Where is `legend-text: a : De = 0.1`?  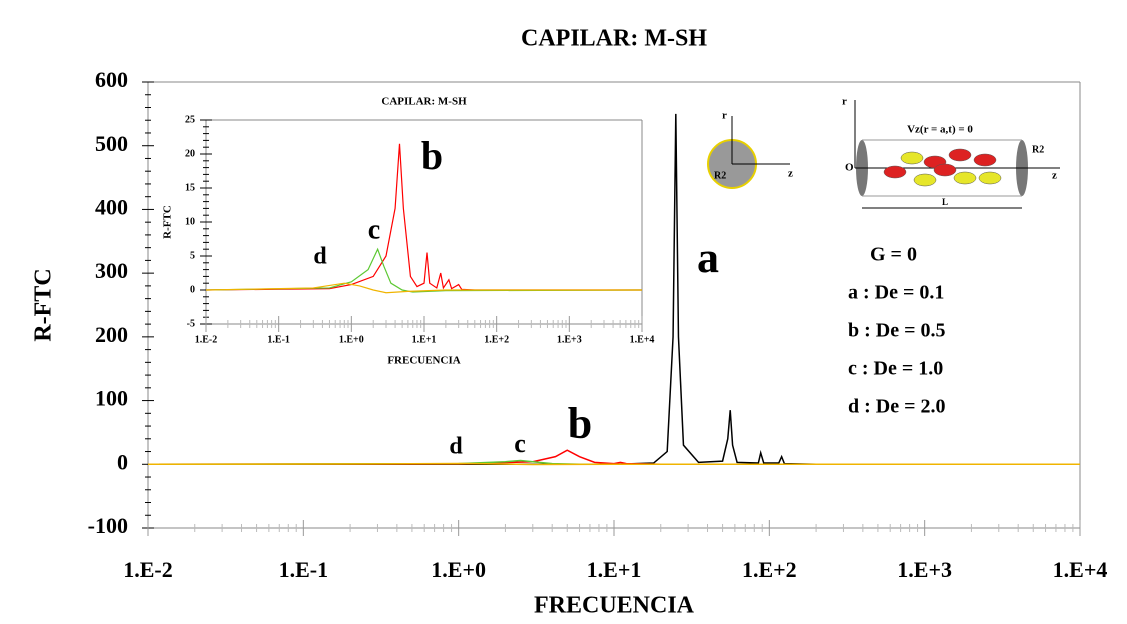 legend-text: a : De = 0.1 is located at coordinates (896, 293).